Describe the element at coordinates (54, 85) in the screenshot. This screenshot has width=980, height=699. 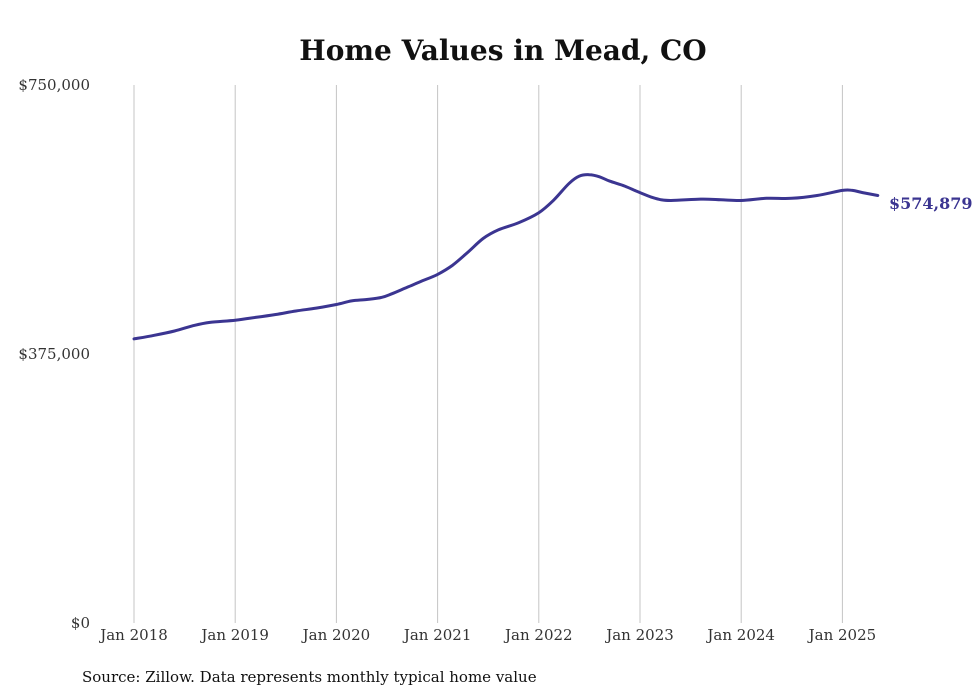
I see `y-tick-label-2: $750,000` at that location.